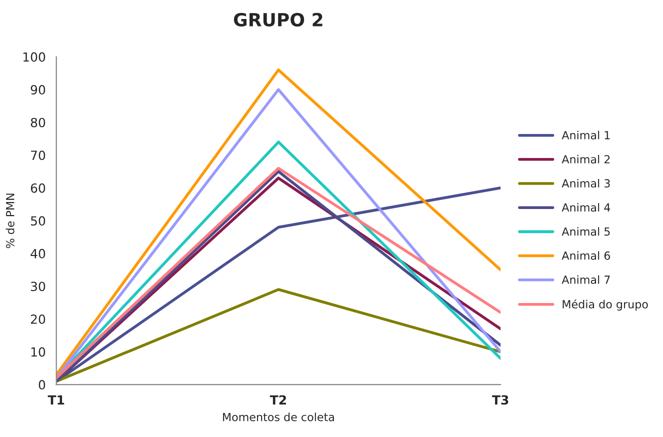 This screenshot has height=437, width=663. I want to click on y-tick-label: 30, so click(38, 287).